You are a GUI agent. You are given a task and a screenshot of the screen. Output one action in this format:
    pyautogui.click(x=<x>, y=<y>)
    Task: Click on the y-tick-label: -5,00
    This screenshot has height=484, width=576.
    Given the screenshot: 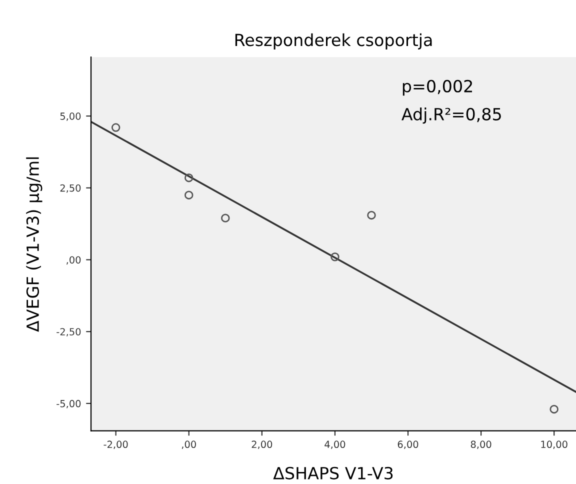 What is the action you would take?
    pyautogui.click(x=68, y=404)
    